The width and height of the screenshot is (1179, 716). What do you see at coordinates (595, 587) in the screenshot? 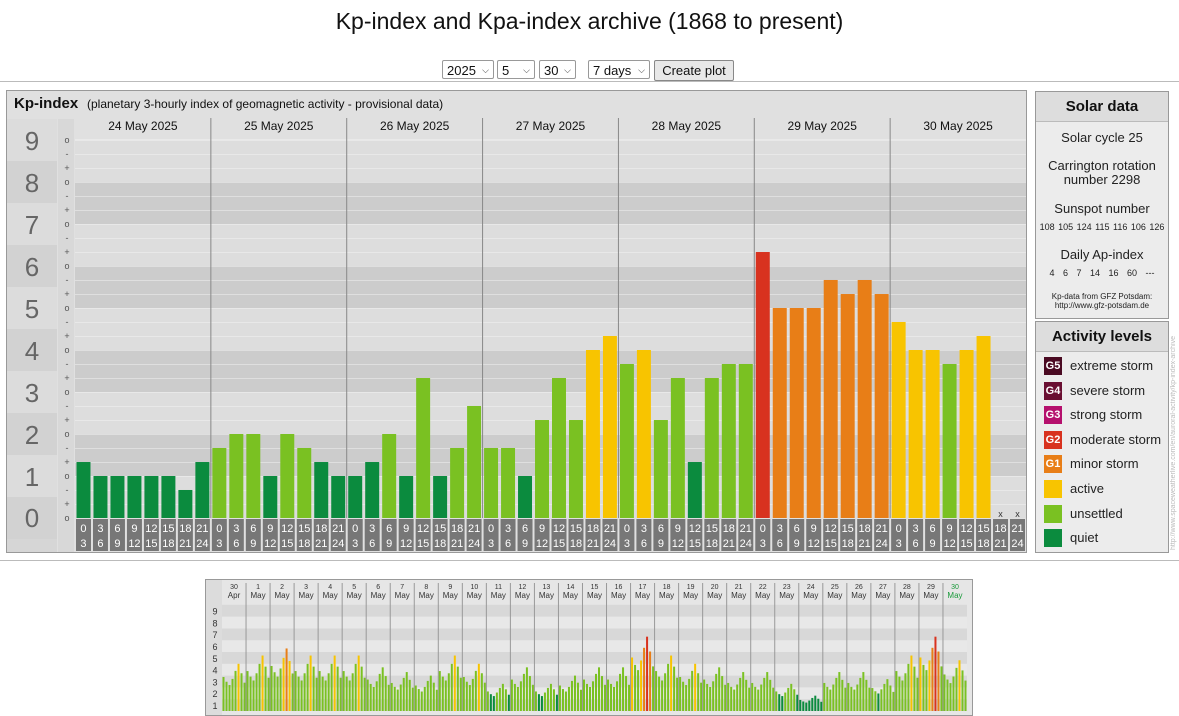
I see `overview-day-label: 15` at bounding box center [595, 587].